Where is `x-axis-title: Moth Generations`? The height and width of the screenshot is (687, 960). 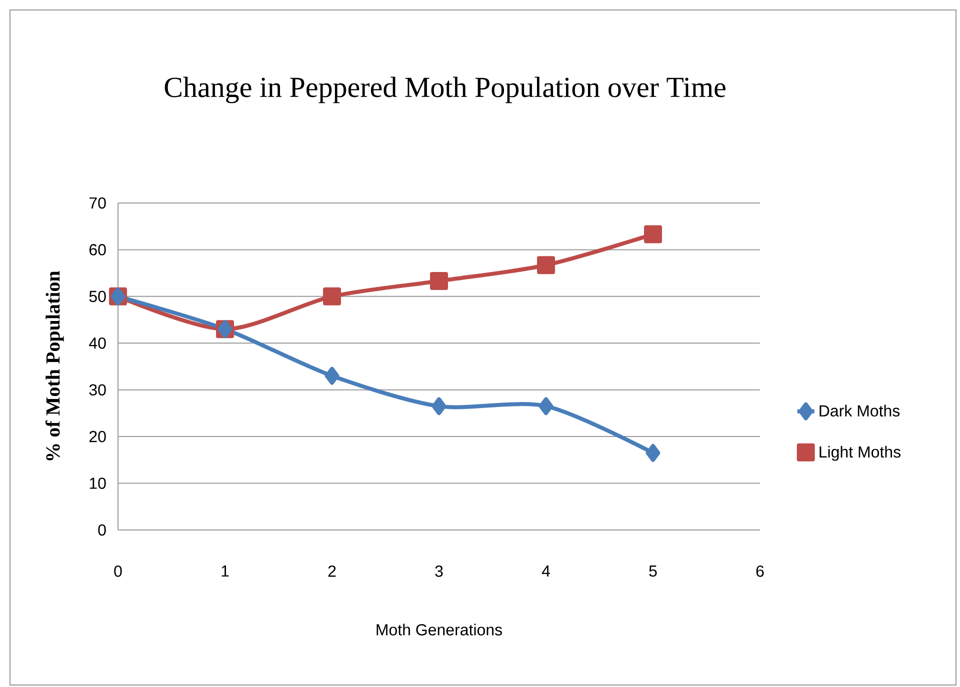
x-axis-title: Moth Generations is located at coordinates (439, 630).